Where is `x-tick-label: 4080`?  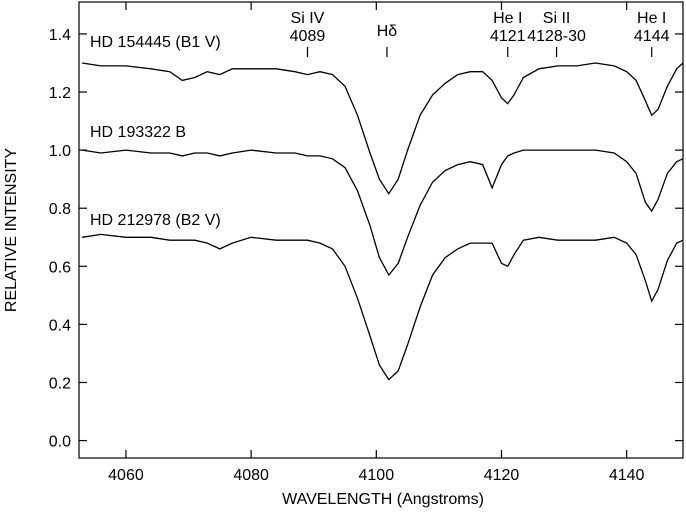 x-tick-label: 4080 is located at coordinates (251, 475).